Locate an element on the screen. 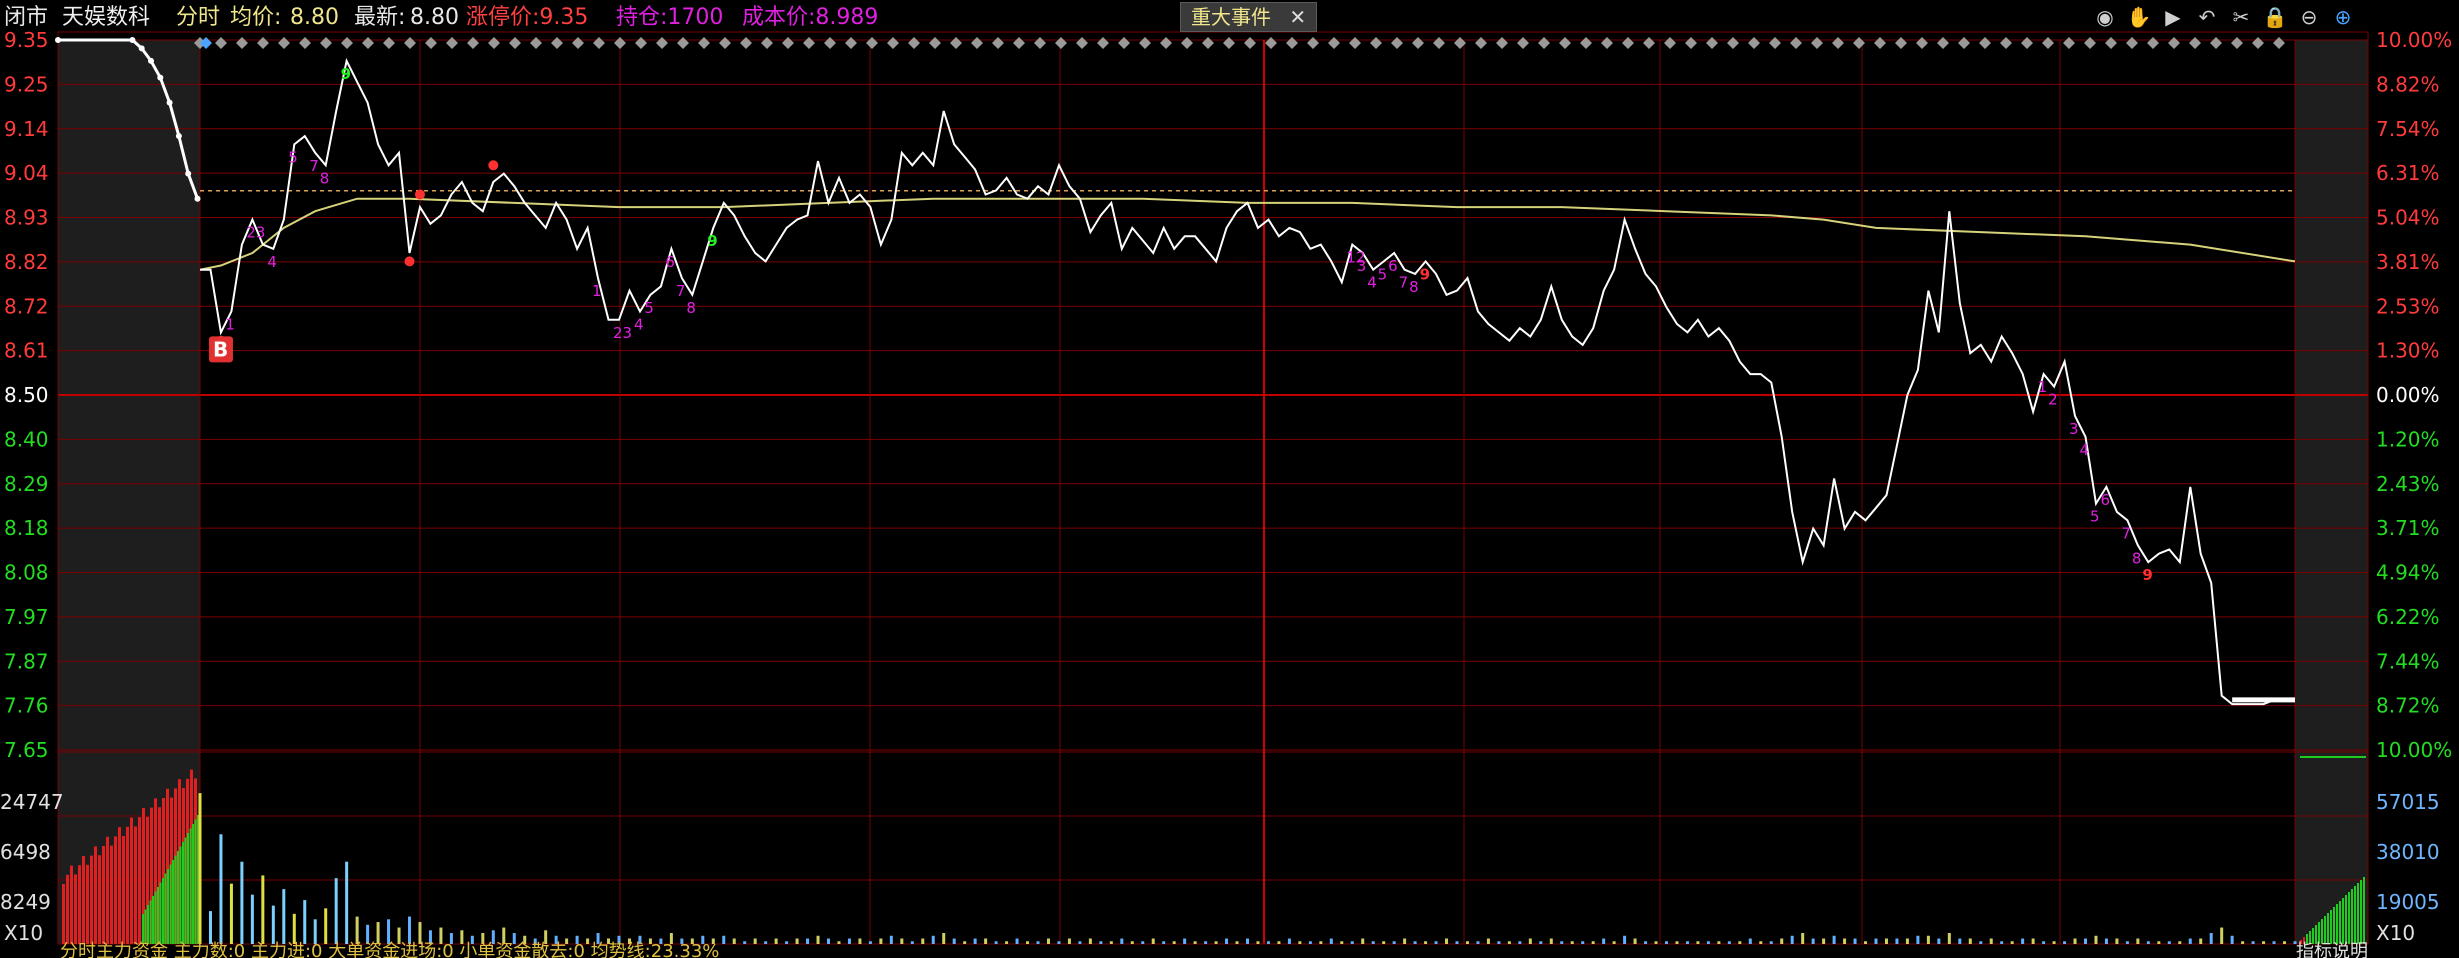 The height and width of the screenshot is (958, 2459). play-icon: ▶ is located at coordinates (2173, 17).